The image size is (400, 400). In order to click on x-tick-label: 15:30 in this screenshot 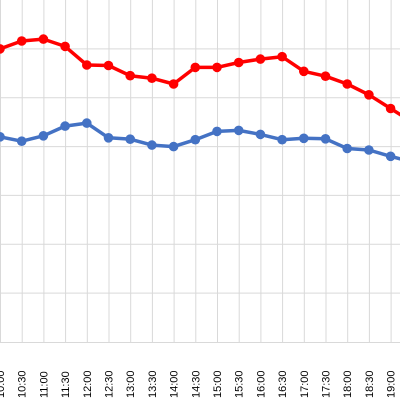, I will do `click(240, 384)`.